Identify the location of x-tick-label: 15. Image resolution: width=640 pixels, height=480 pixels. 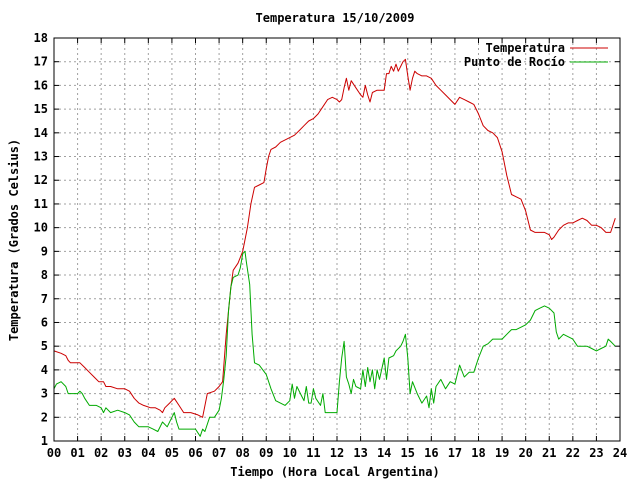
(408, 453).